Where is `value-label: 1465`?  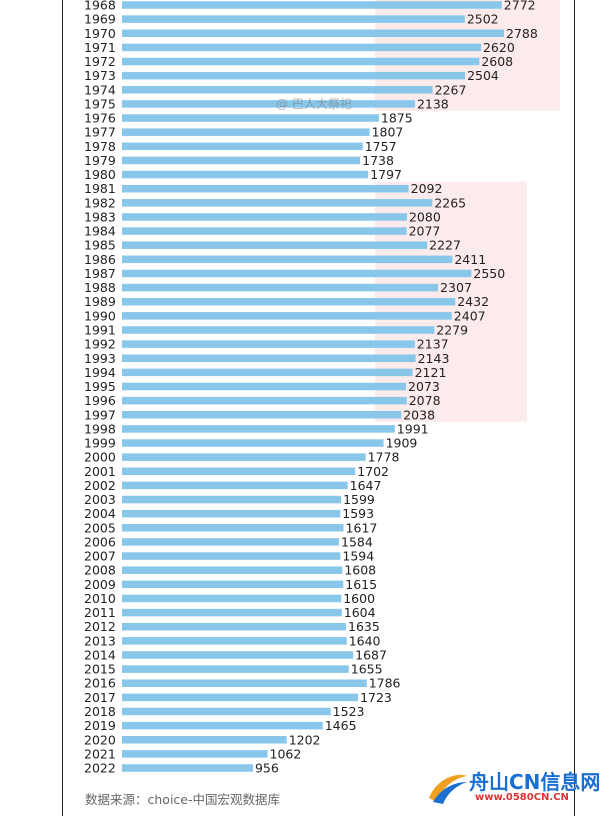
value-label: 1465 is located at coordinates (341, 725).